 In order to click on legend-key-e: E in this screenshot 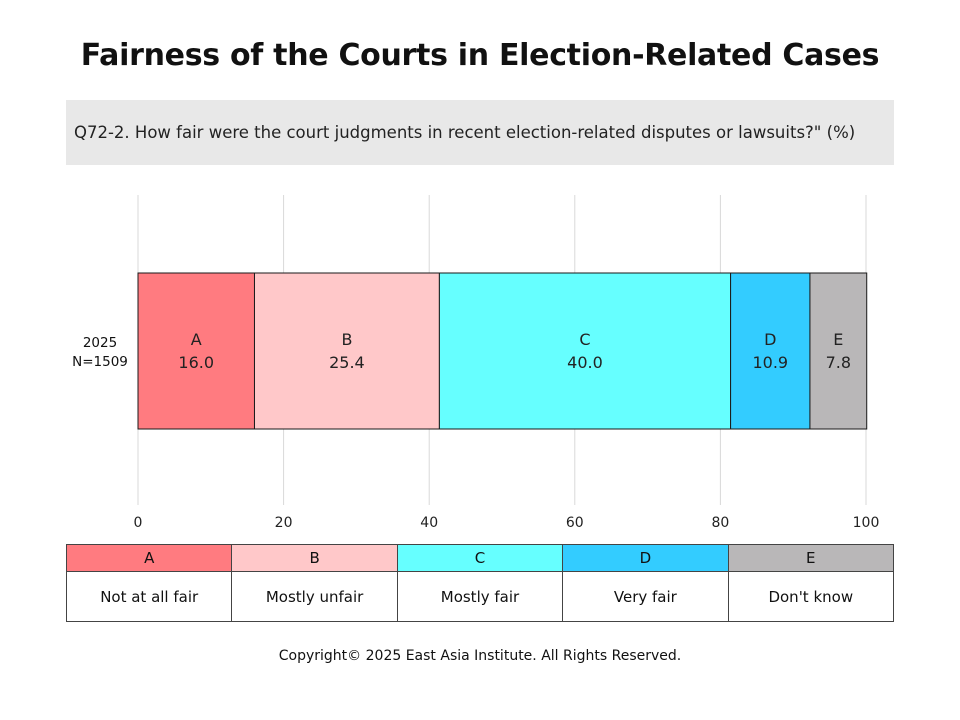, I will do `click(811, 558)`.